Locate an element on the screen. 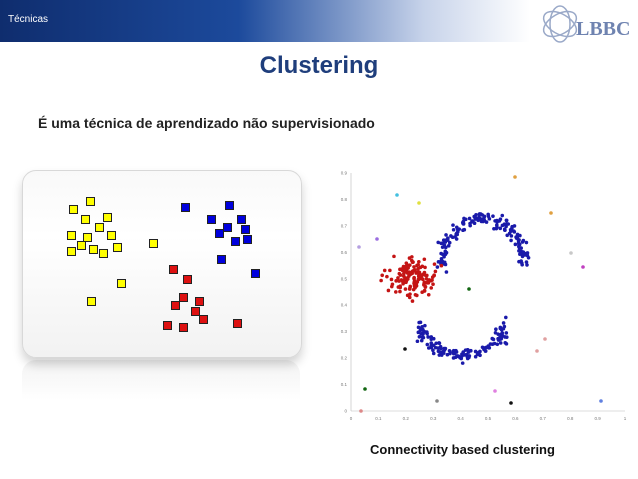 Image resolution: width=638 pixels, height=479 pixels. x-tick-label: 0.7 is located at coordinates (543, 418).